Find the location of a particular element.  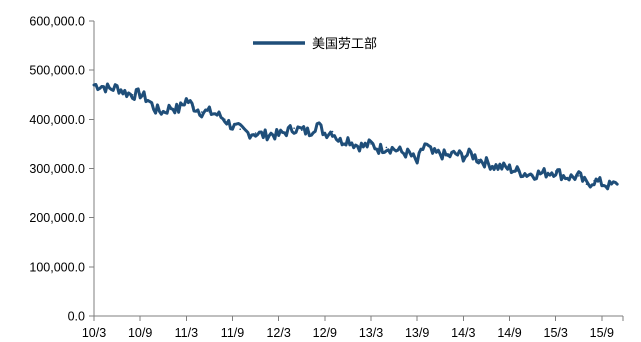

x-tick-label: 11/3 is located at coordinates (186, 333).